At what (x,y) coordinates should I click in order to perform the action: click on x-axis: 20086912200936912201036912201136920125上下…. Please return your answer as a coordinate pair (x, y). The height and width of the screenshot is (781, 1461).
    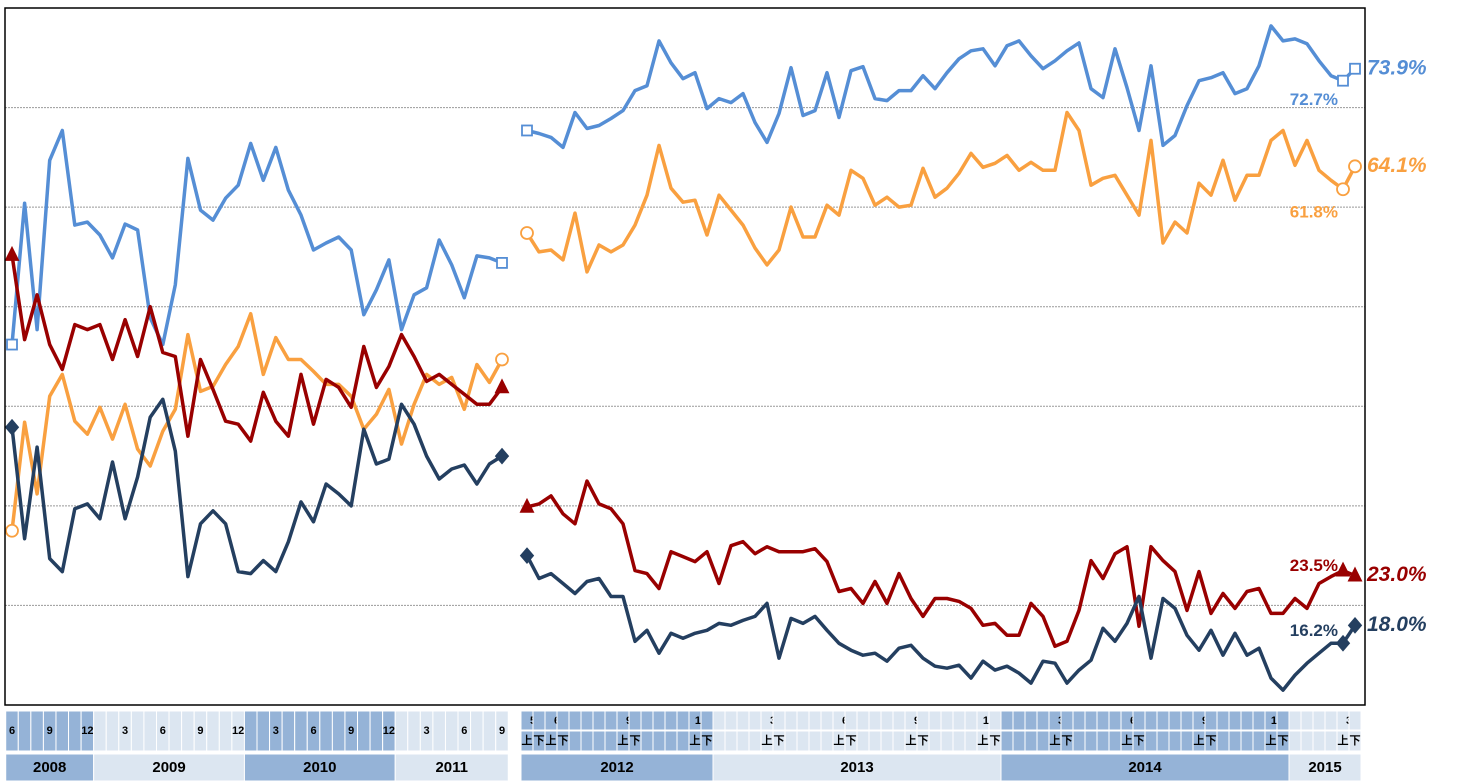
    Looking at the image, I should click on (683, 745).